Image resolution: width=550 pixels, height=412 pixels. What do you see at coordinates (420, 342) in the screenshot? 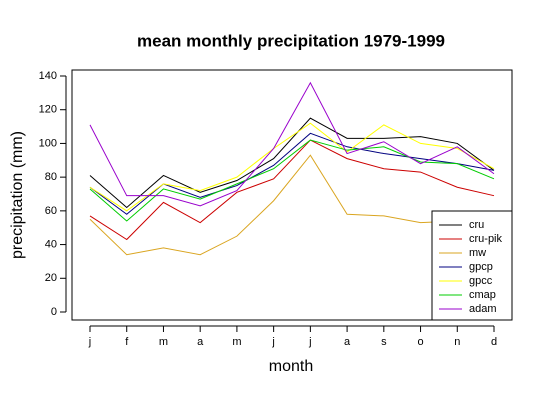
I see `x-tick-label: o` at bounding box center [420, 342].